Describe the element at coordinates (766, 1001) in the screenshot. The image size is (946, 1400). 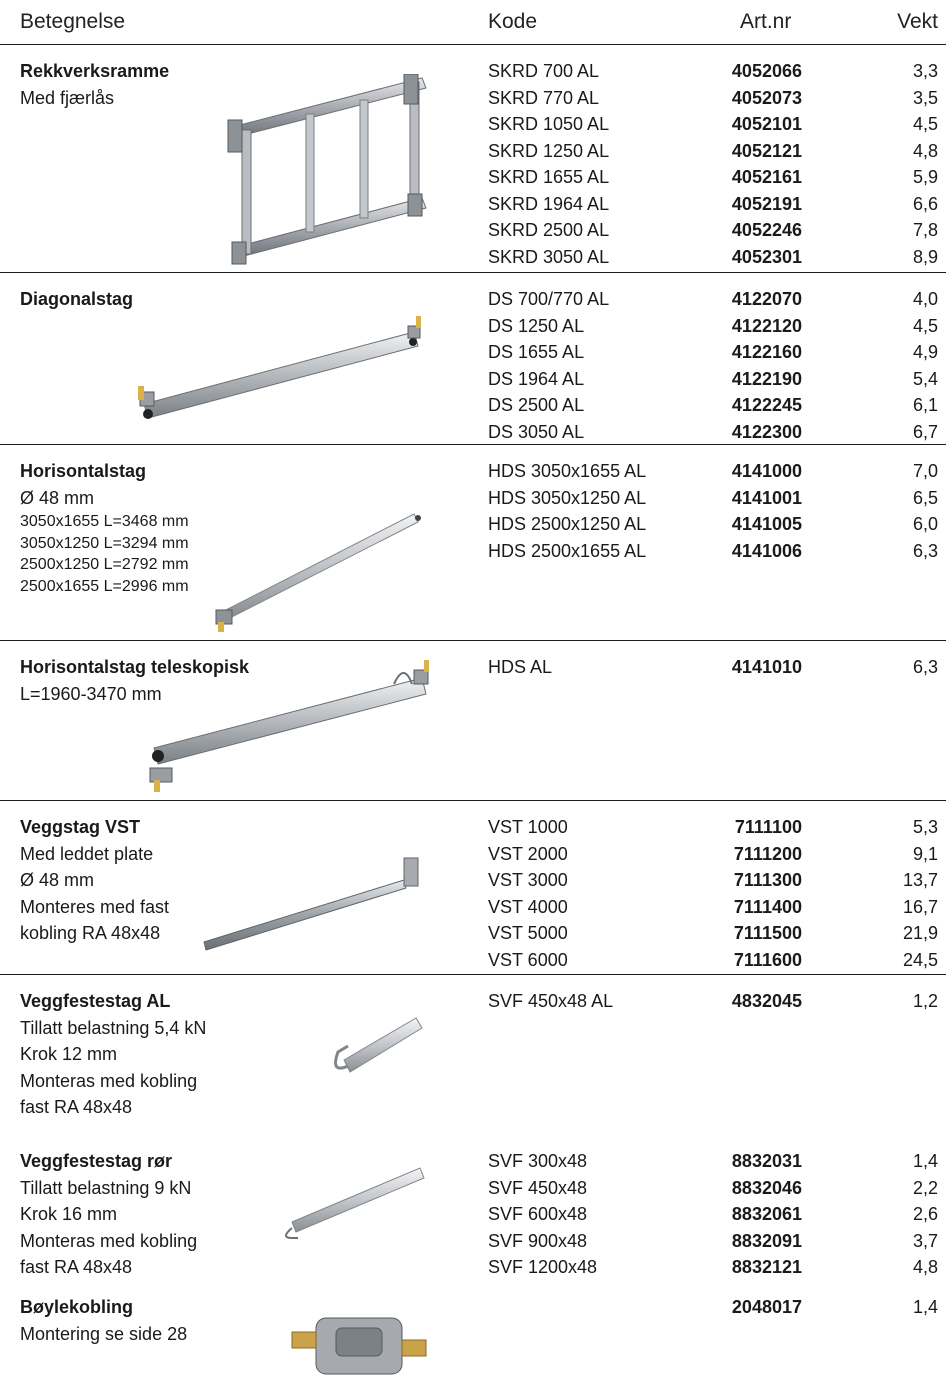
I see `article-number-cell: 4832045` at that location.